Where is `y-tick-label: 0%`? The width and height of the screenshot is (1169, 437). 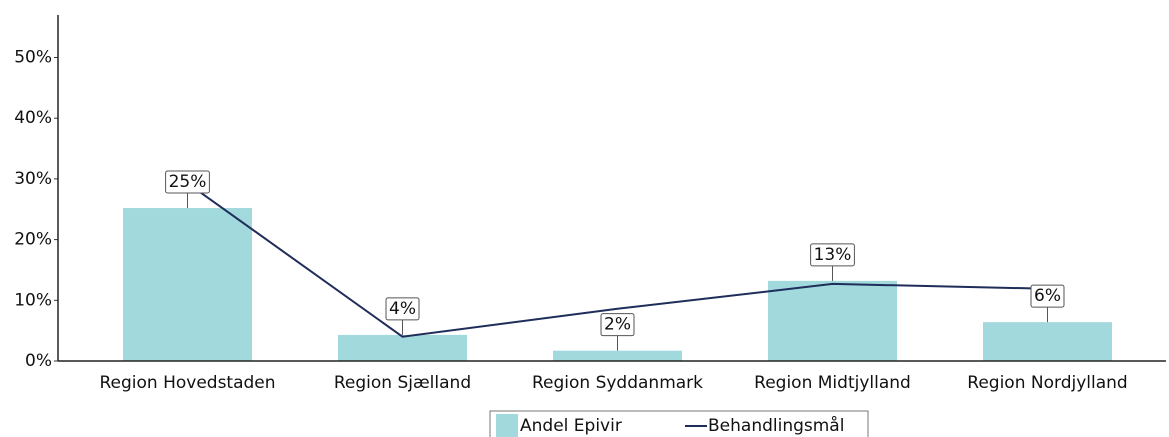 y-tick-label: 0% is located at coordinates (38, 361).